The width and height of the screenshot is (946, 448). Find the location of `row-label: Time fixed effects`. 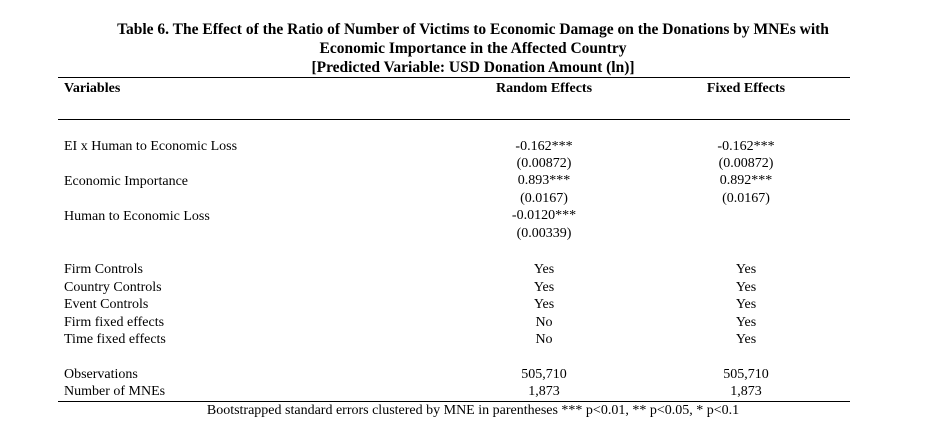

row-label: Time fixed effects is located at coordinates (115, 339).